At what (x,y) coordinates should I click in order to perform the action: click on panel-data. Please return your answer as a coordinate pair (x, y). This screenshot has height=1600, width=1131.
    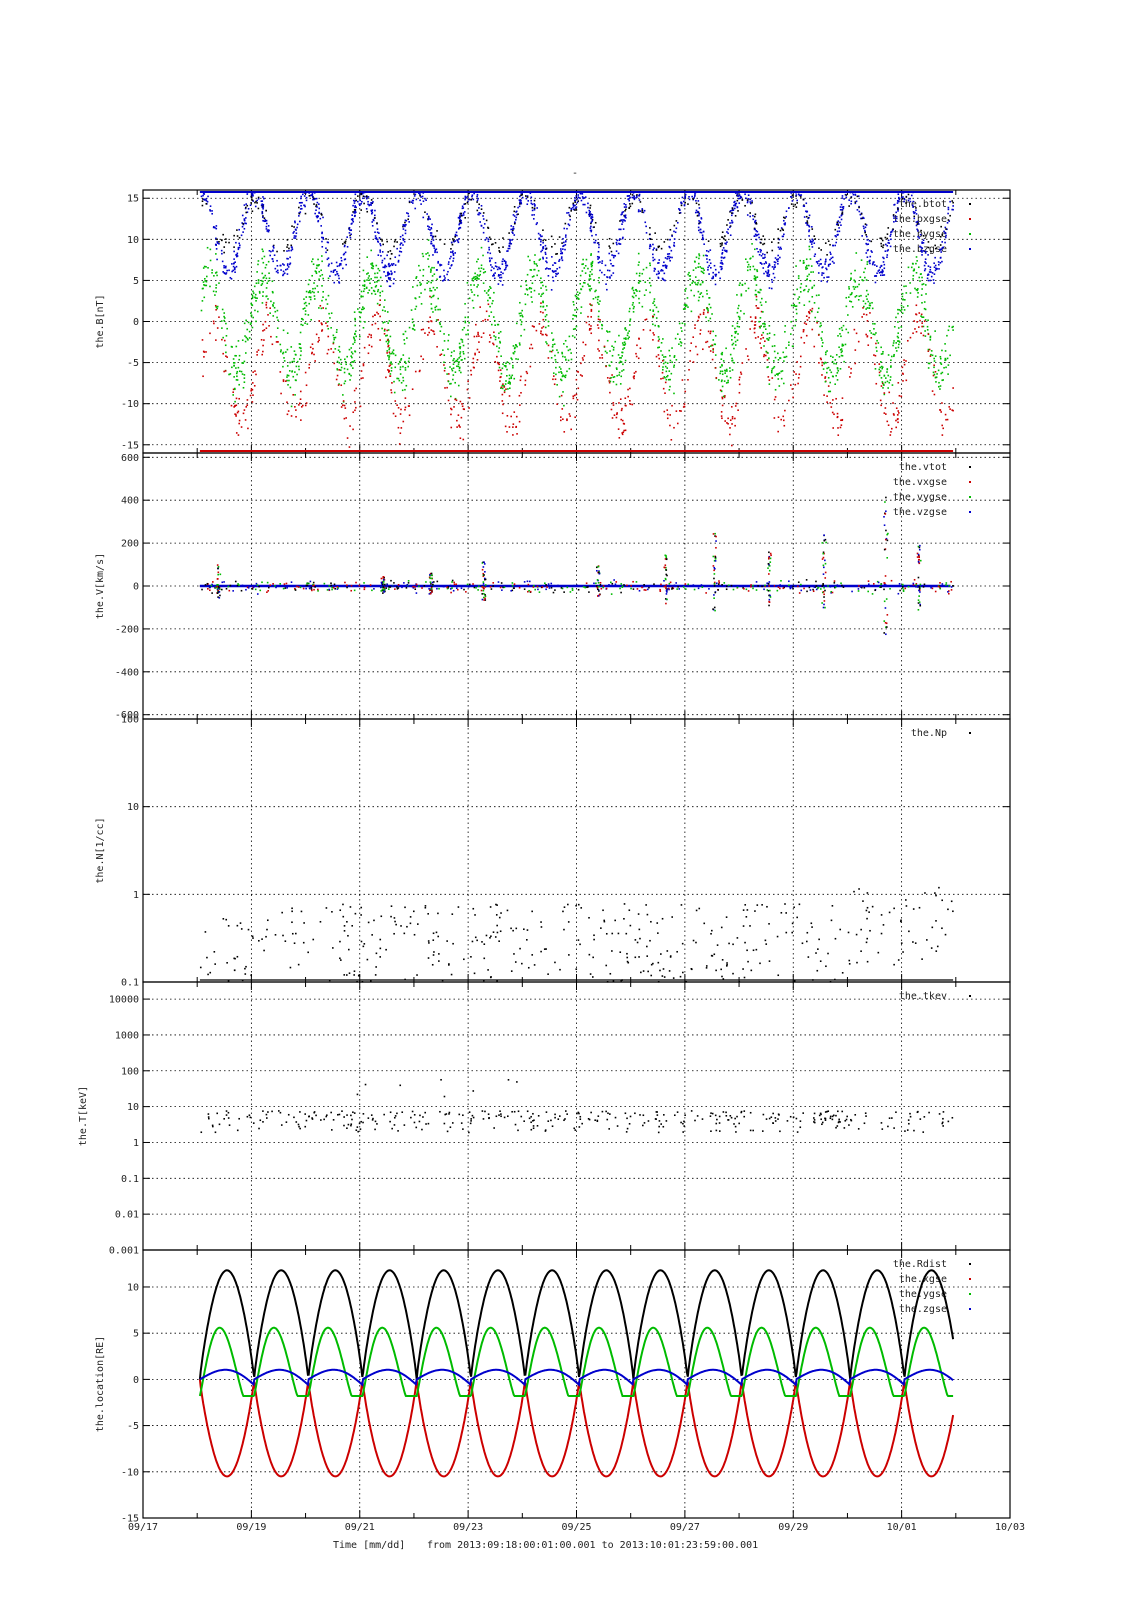
    Looking at the image, I should click on (576, 566).